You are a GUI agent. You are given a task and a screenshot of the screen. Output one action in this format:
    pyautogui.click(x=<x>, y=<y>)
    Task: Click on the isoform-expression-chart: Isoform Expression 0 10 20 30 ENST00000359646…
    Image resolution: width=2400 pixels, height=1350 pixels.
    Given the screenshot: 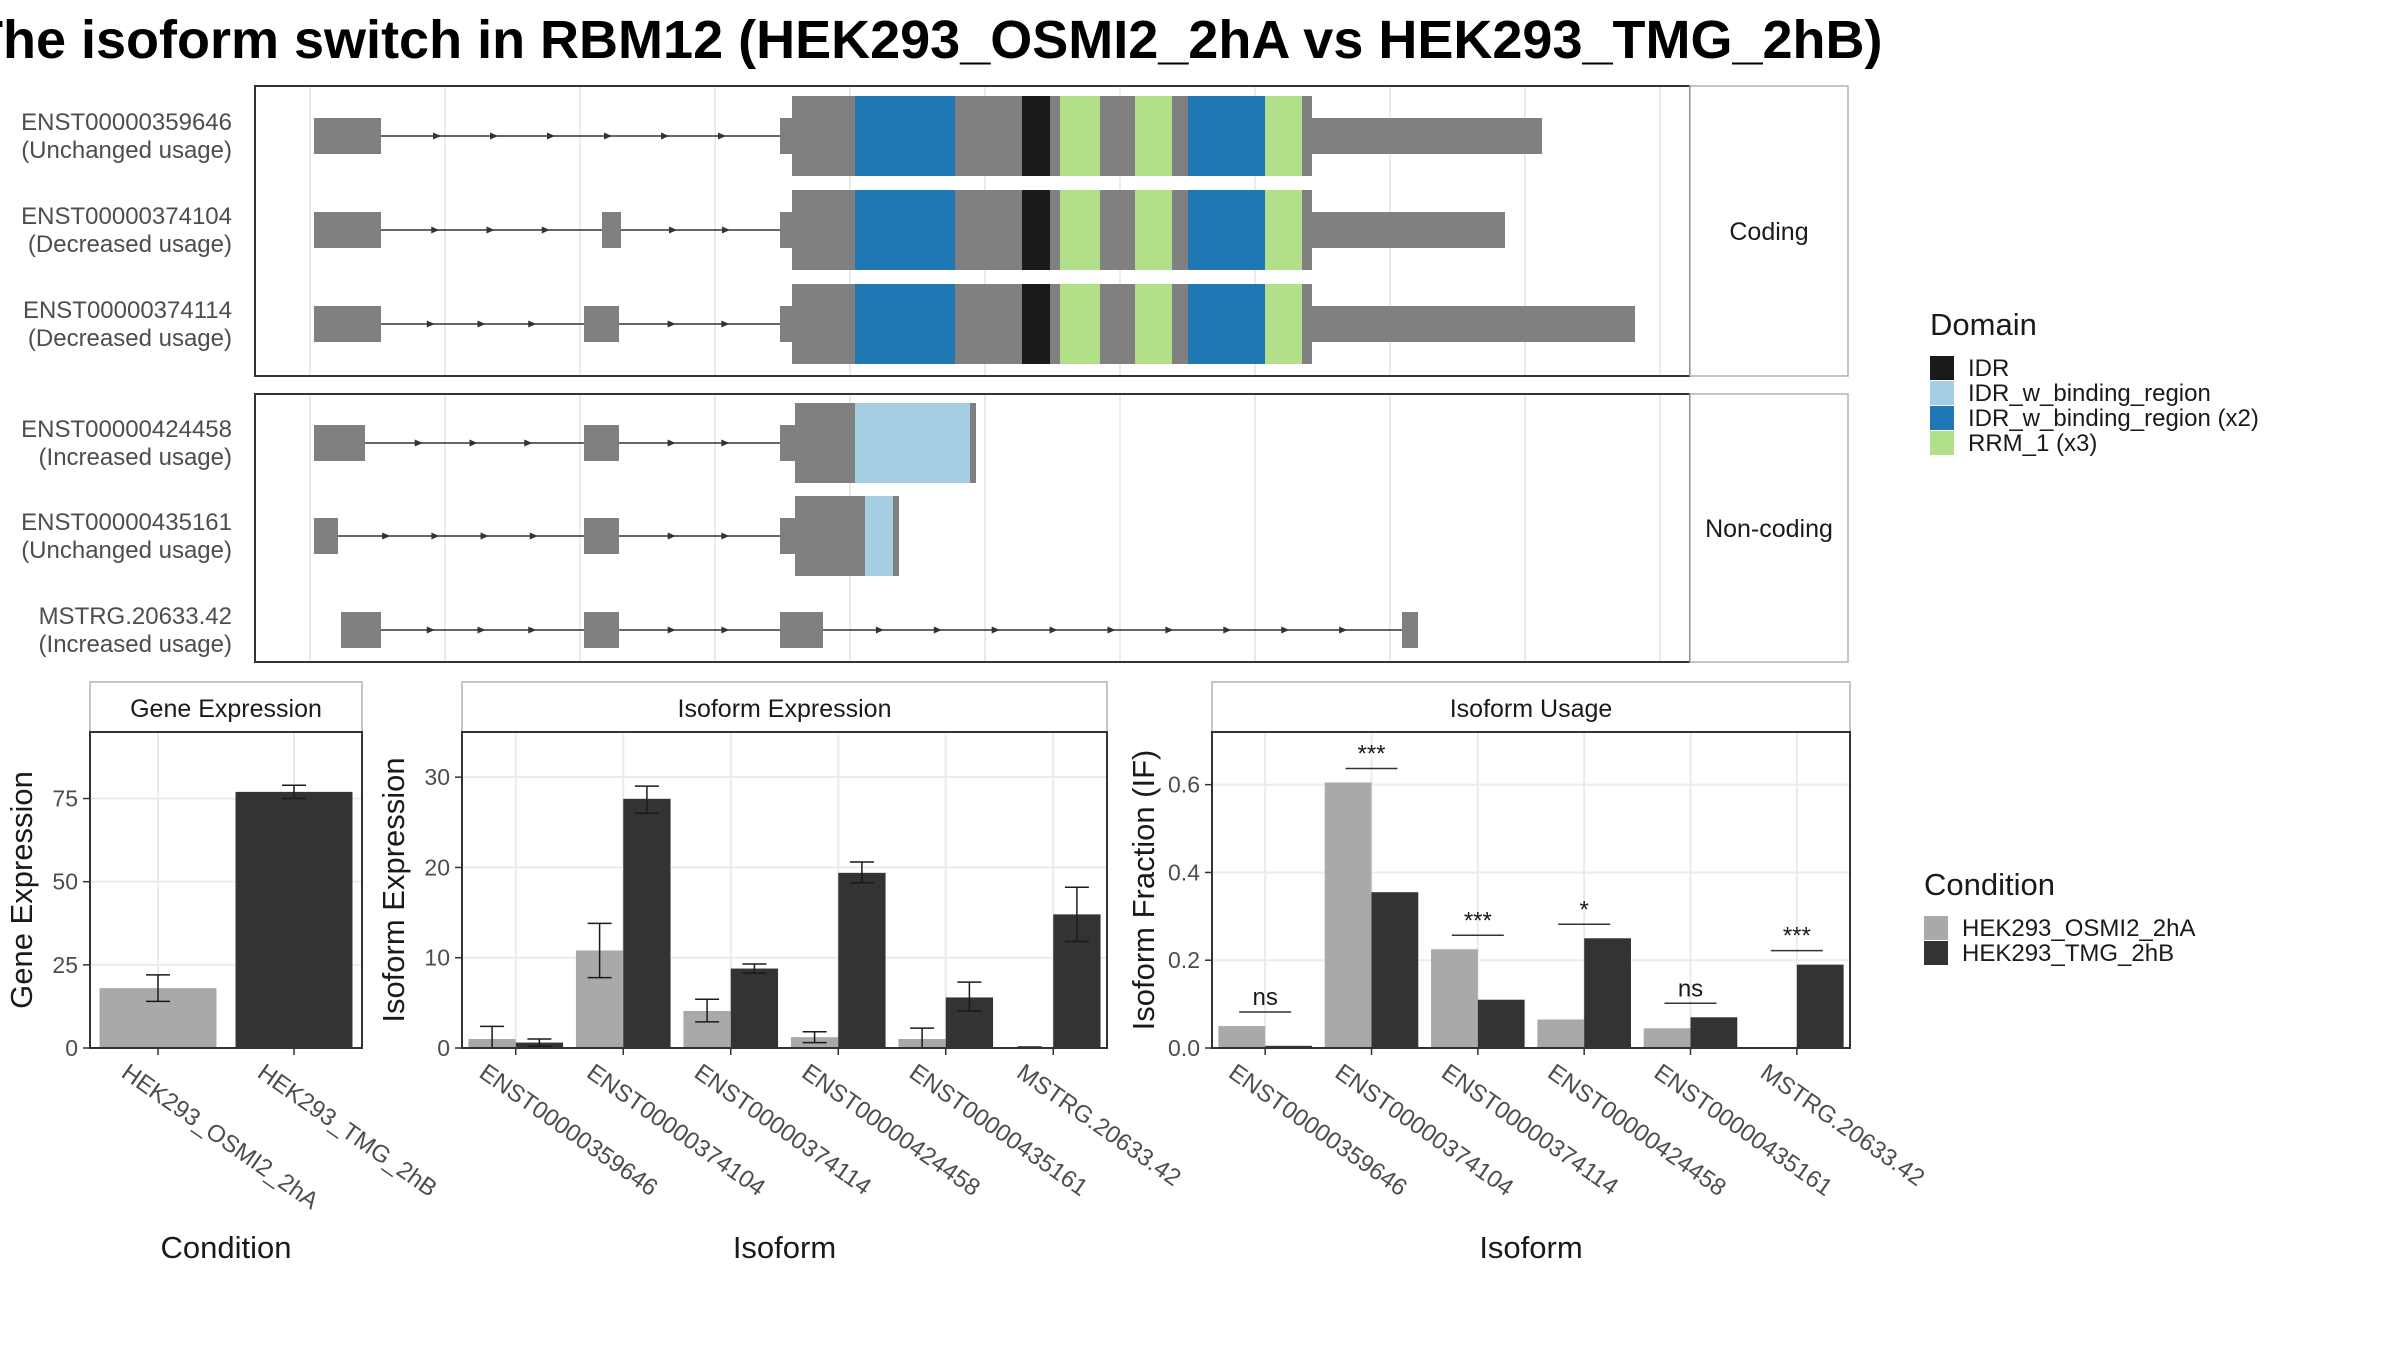 What is the action you would take?
    pyautogui.click(x=781, y=973)
    